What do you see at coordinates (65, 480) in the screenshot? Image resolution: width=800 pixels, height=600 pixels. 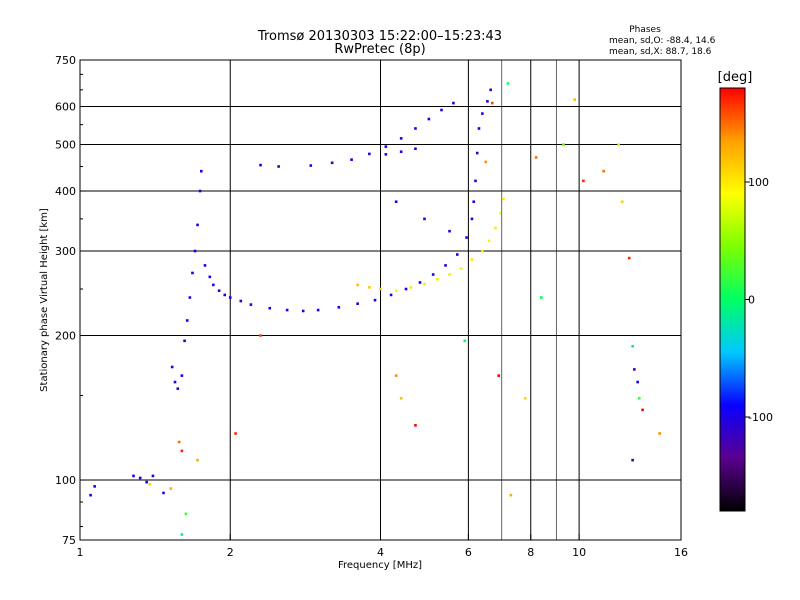 I see `y-tick-label: 100` at bounding box center [65, 480].